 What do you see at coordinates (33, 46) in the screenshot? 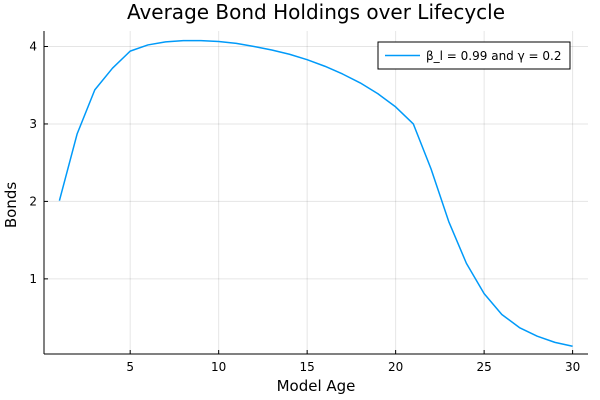
I see `y-tick-label: 4` at bounding box center [33, 46].